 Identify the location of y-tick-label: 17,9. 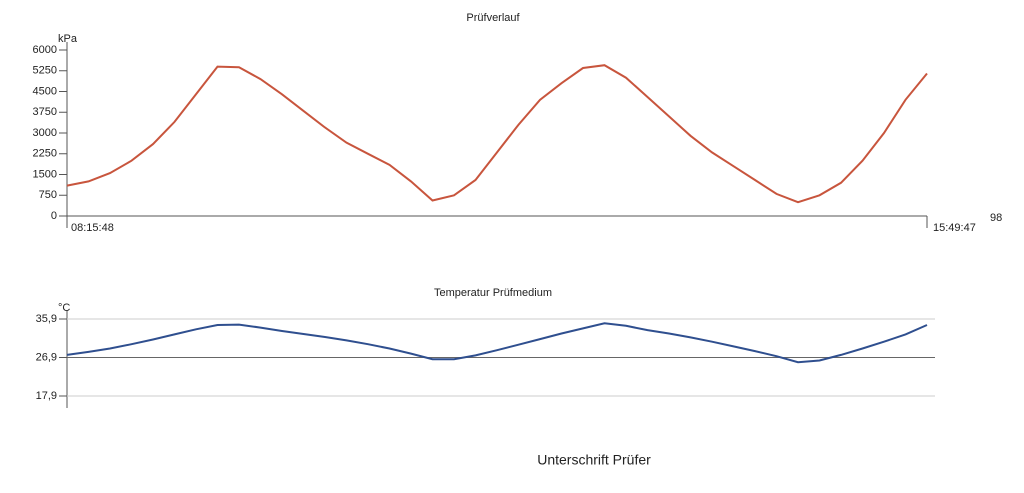
(46, 396).